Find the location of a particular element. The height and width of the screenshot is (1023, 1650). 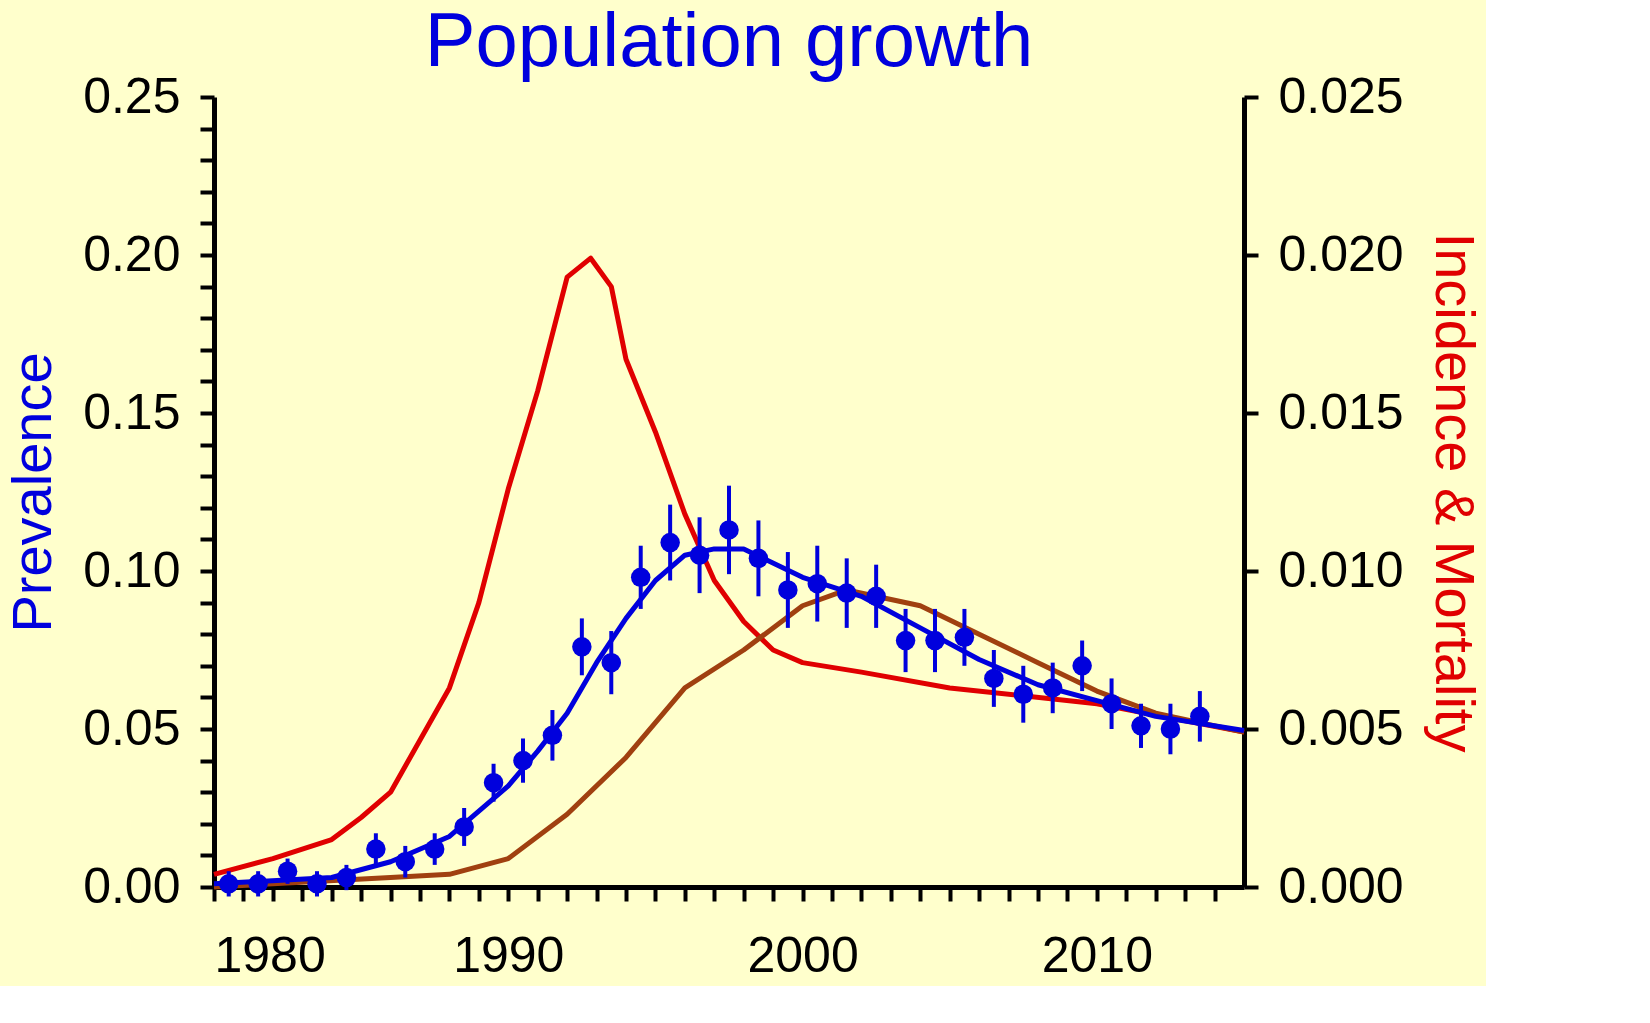

chart-title: Population growth is located at coordinates (729, 41).